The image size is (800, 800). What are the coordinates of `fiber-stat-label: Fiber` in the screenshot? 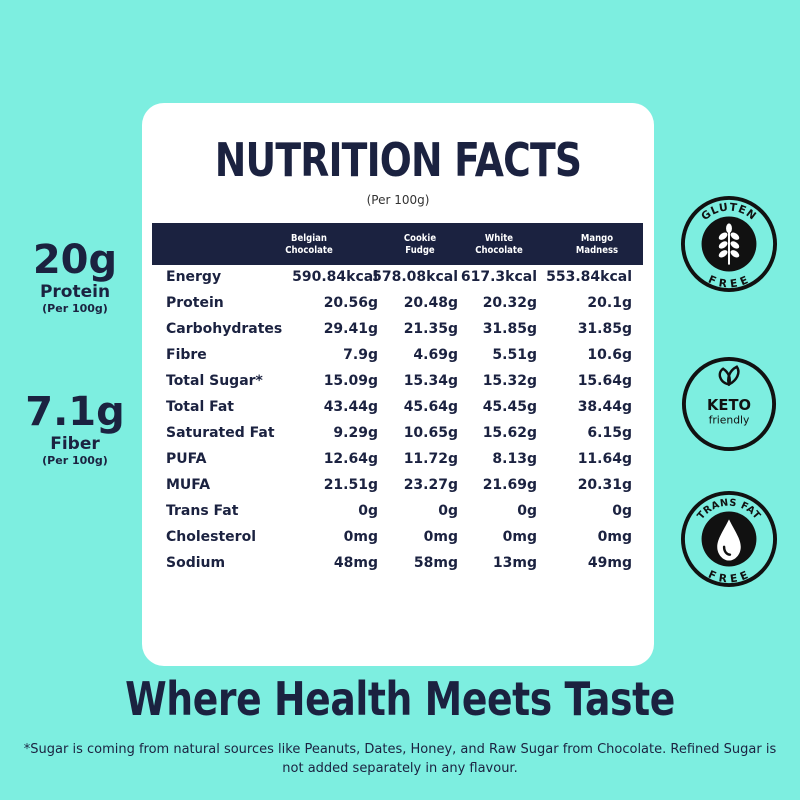 It's located at (75, 444).